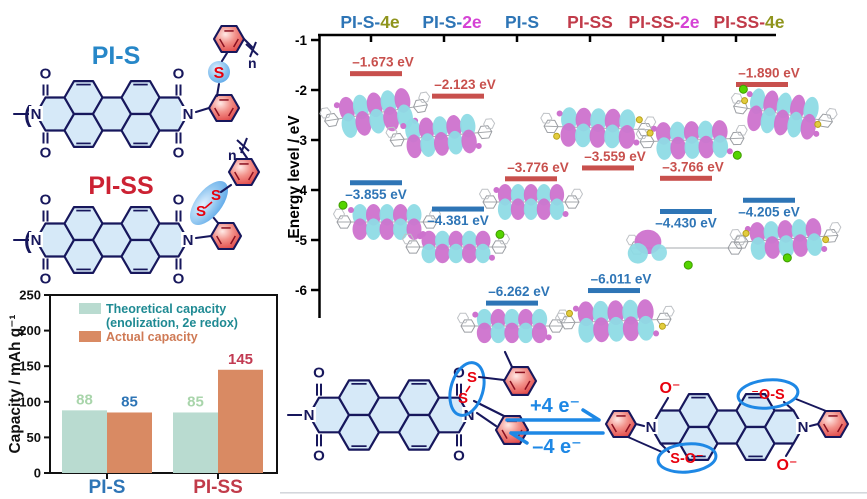  What do you see at coordinates (232, 155) in the screenshot?
I see `repeat-subscript: n` at bounding box center [232, 155].